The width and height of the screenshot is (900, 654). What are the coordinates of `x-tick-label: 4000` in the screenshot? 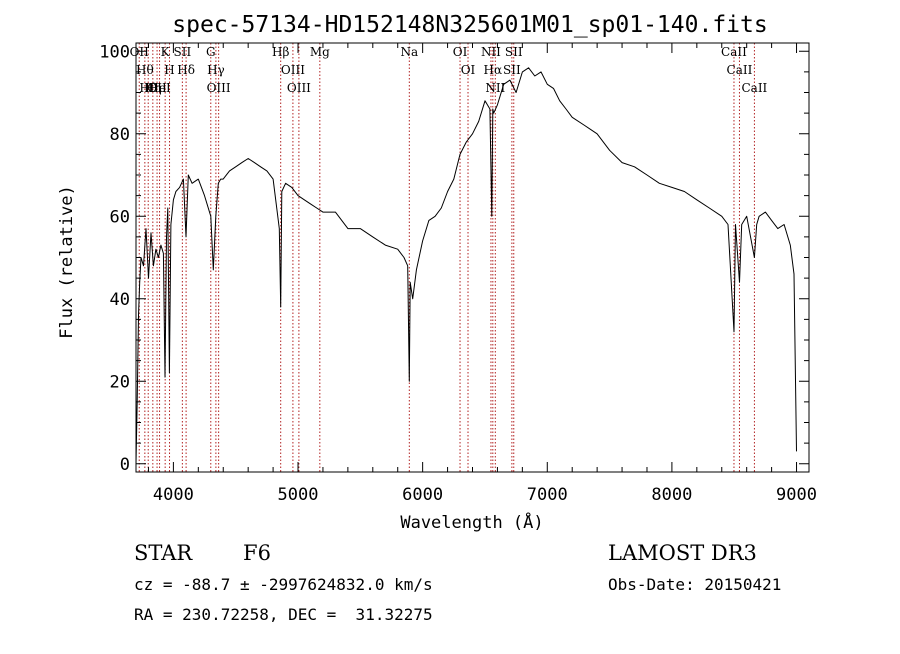 It's located at (173, 495).